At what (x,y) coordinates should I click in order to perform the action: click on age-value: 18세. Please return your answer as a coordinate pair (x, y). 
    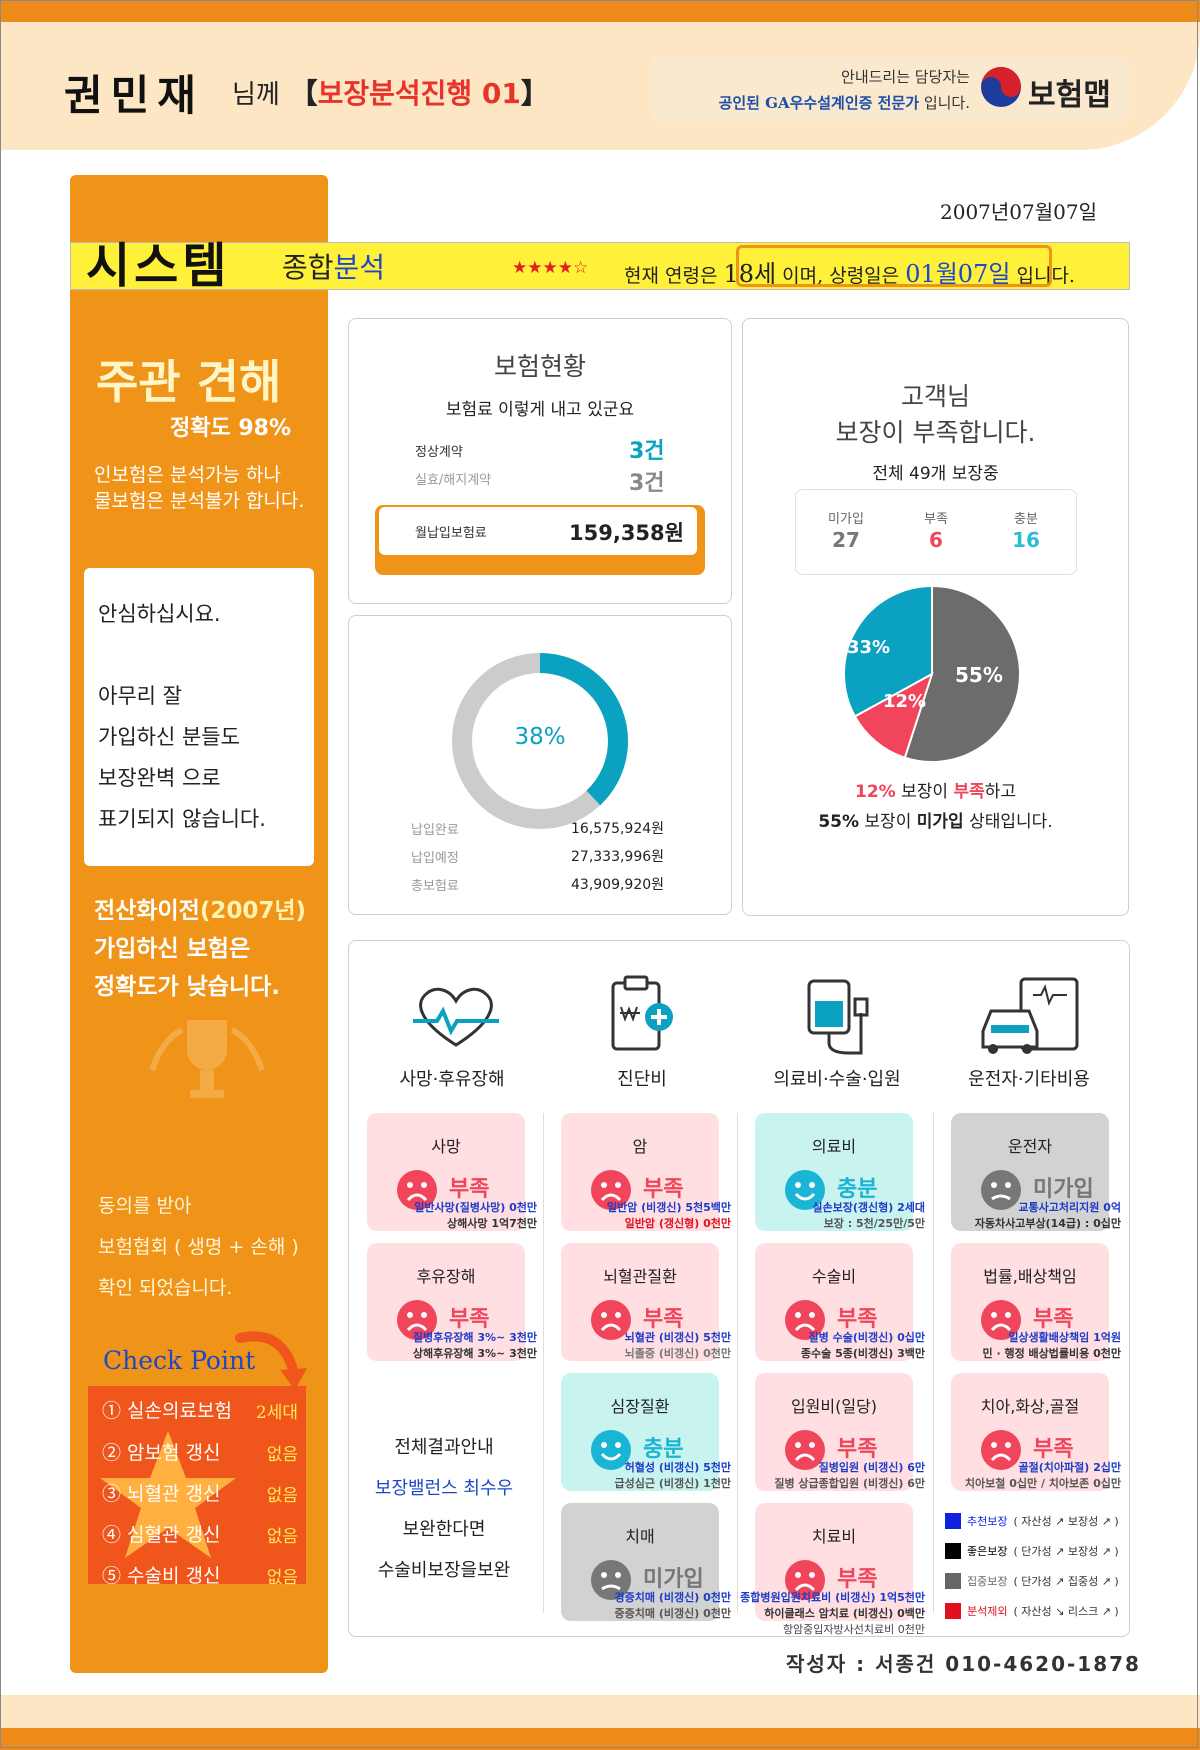
    Looking at the image, I should click on (750, 274).